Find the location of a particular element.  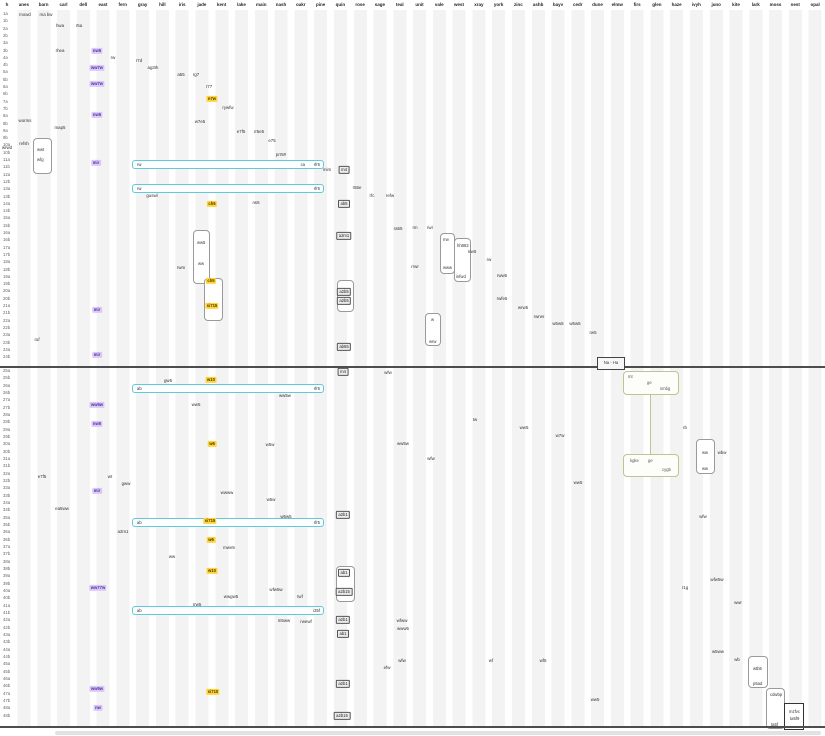

event-label: gw5 is located at coordinates (168, 380).